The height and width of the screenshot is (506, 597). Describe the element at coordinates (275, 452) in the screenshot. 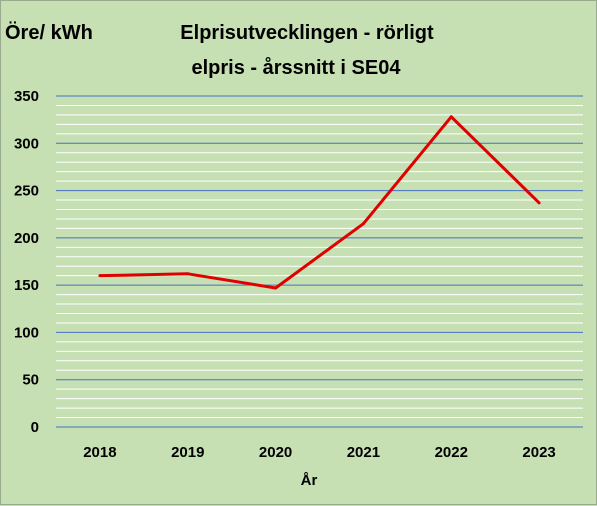

I see `x-tick-label: 2020` at that location.